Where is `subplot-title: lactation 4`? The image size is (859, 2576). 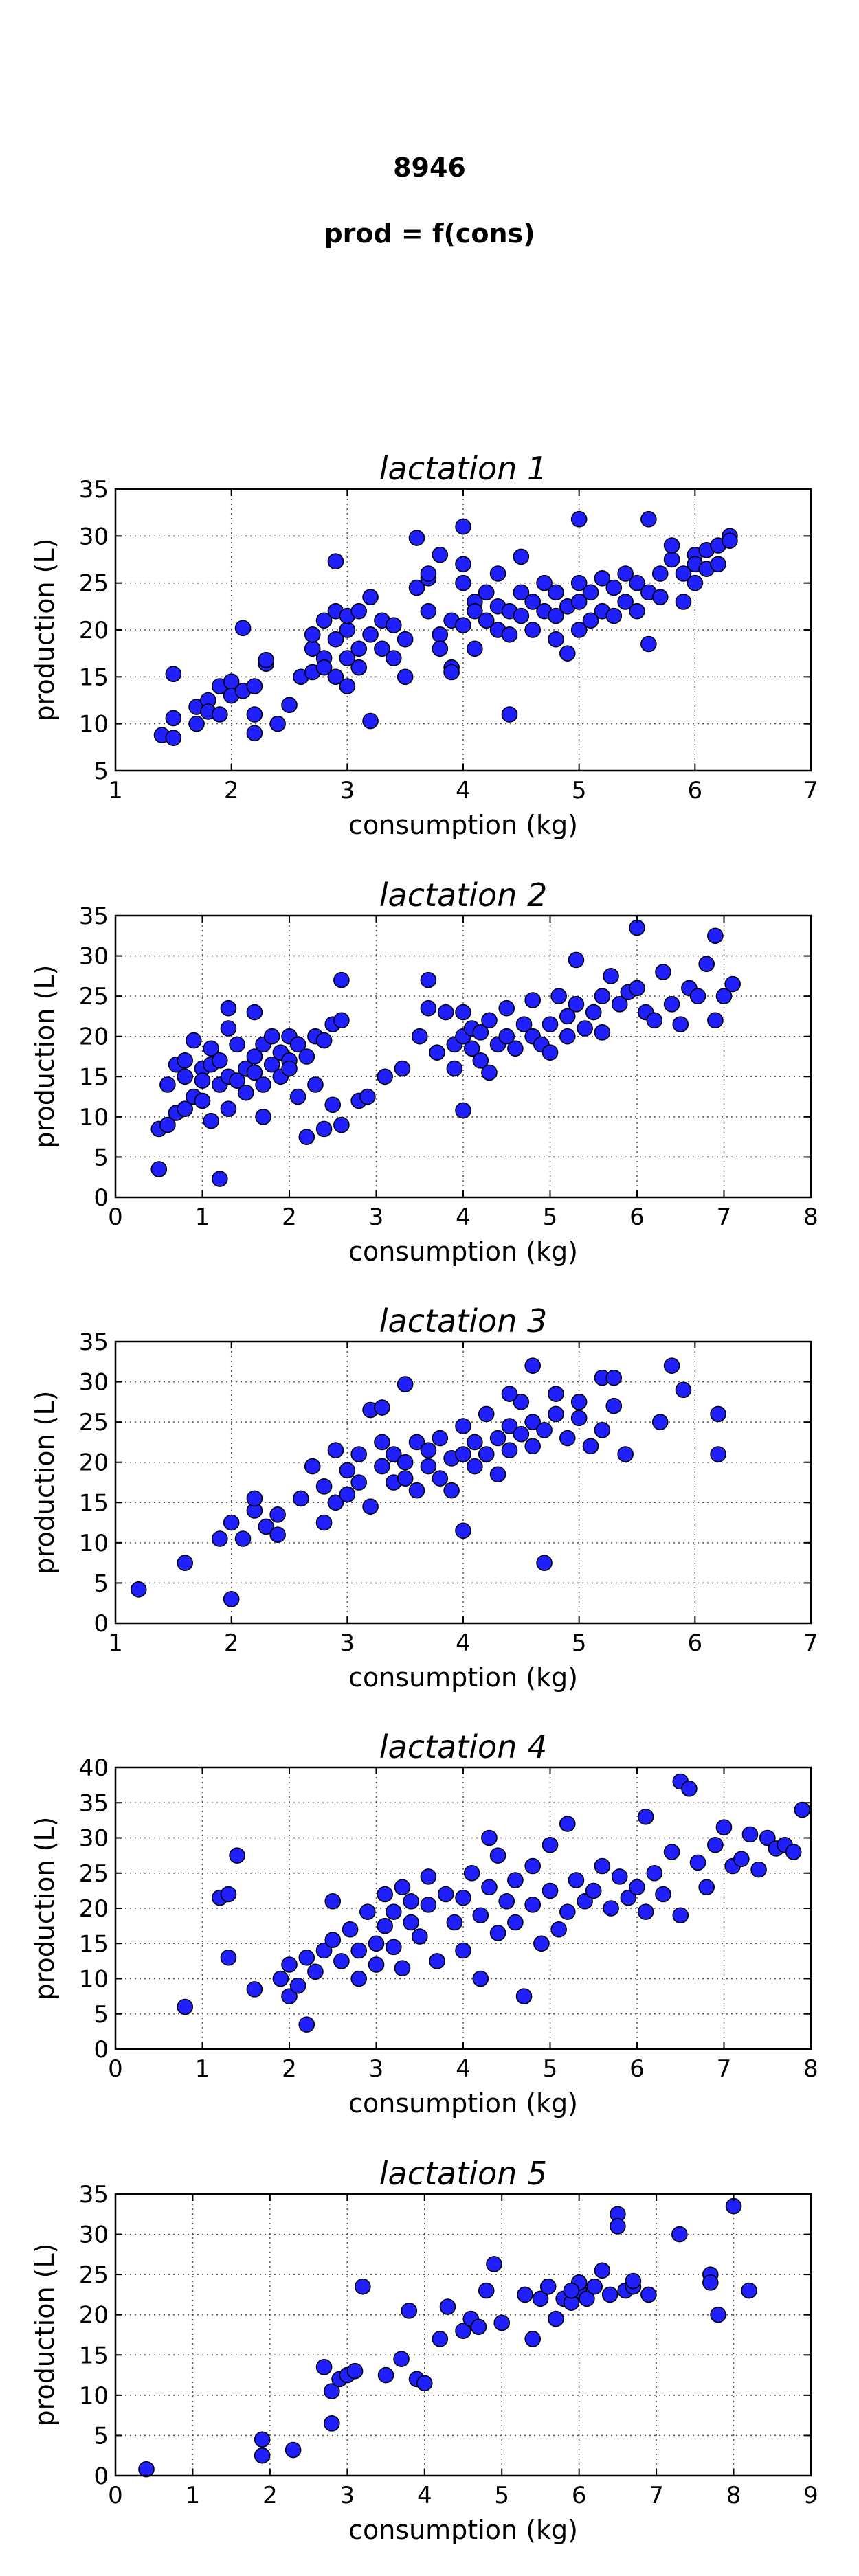 subplot-title: lactation 4 is located at coordinates (463, 1746).